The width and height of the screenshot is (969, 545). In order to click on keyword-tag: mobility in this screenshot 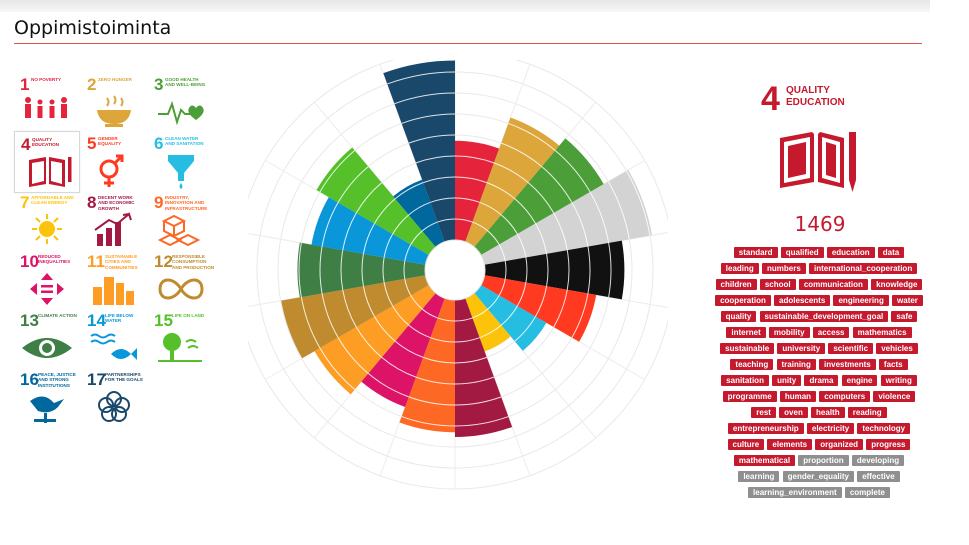, I will do `click(789, 332)`.